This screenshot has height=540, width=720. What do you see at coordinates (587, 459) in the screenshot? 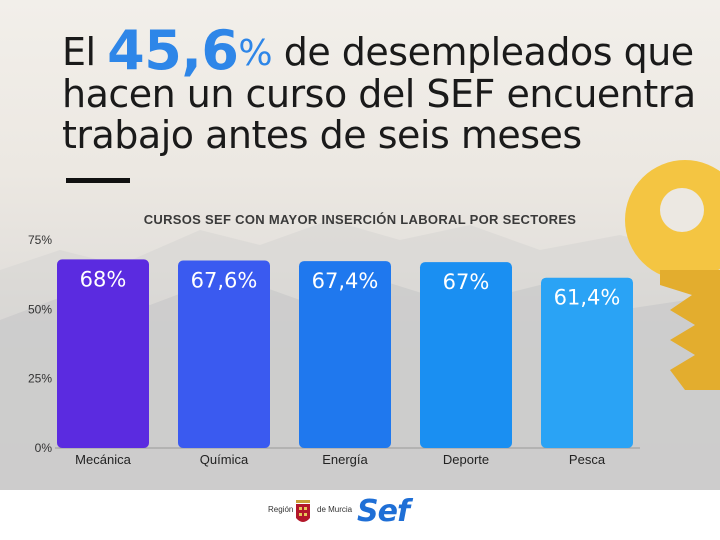
I see `x-category-label: Pesca` at bounding box center [587, 459].